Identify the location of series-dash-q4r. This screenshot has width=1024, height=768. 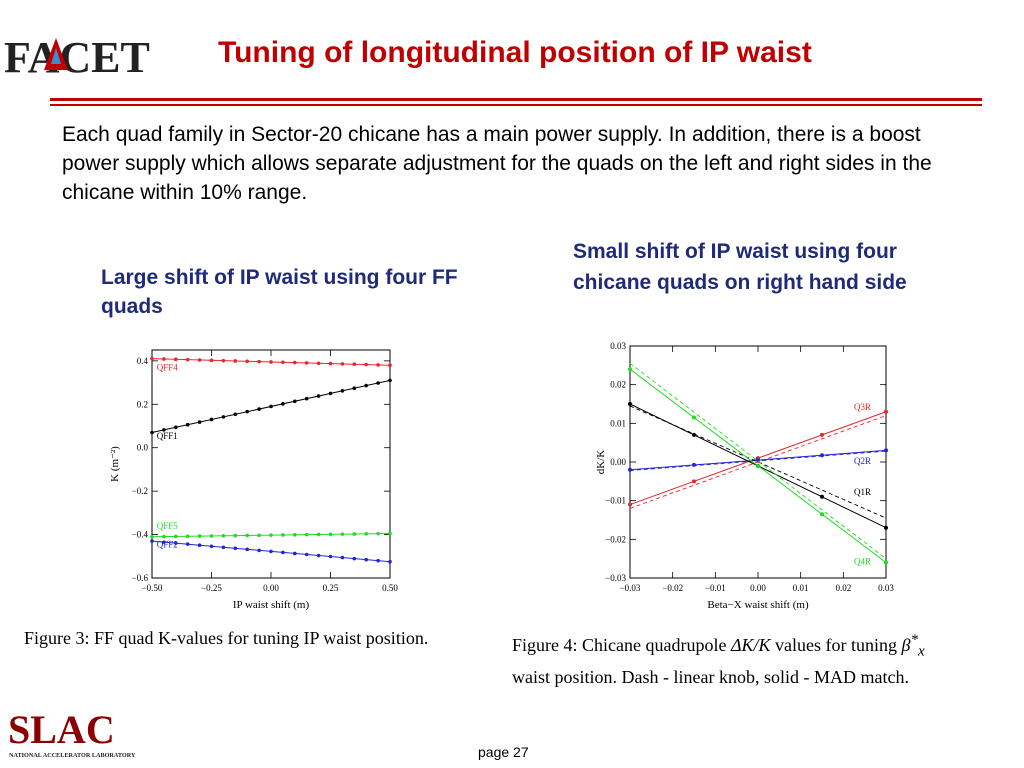
(758, 461).